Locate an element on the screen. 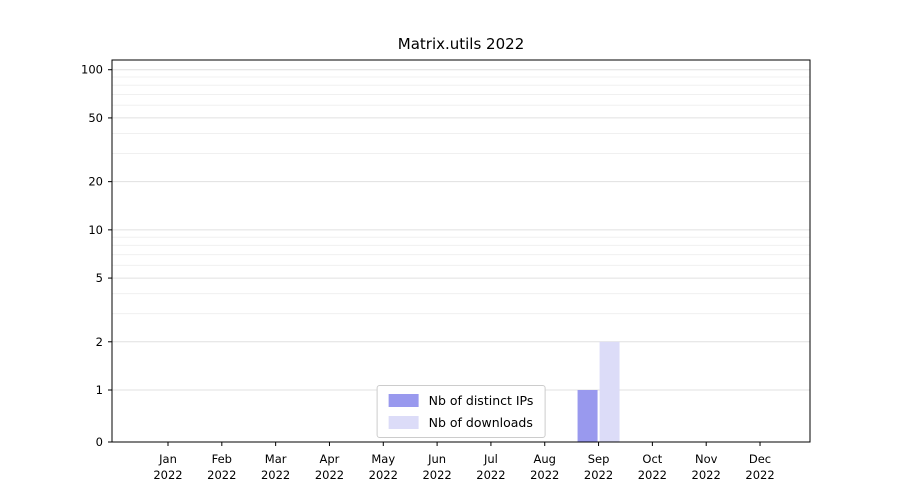 The height and width of the screenshot is (500, 900). y-tick-label: 2 is located at coordinates (99, 342).